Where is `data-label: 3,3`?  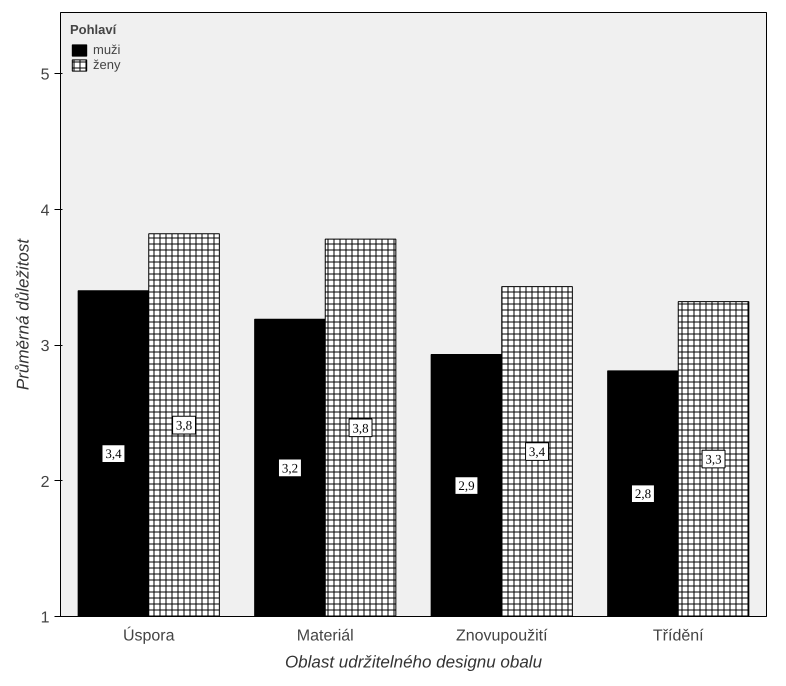 data-label: 3,3 is located at coordinates (713, 459).